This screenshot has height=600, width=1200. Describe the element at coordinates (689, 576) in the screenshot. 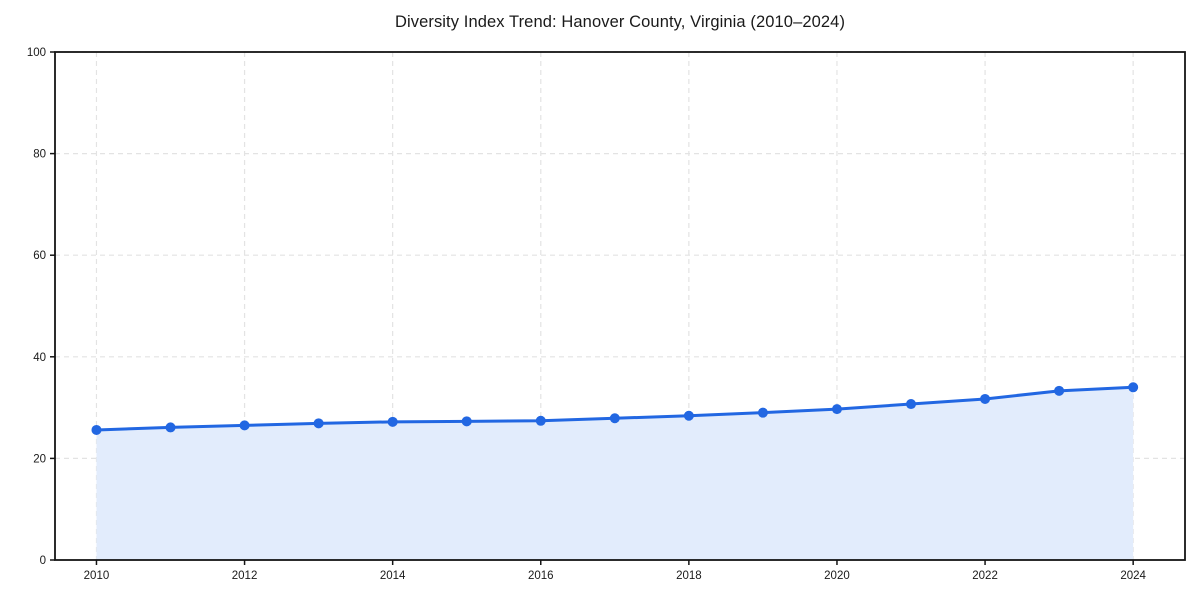

I see `x-axis-tick-label: 2018` at that location.